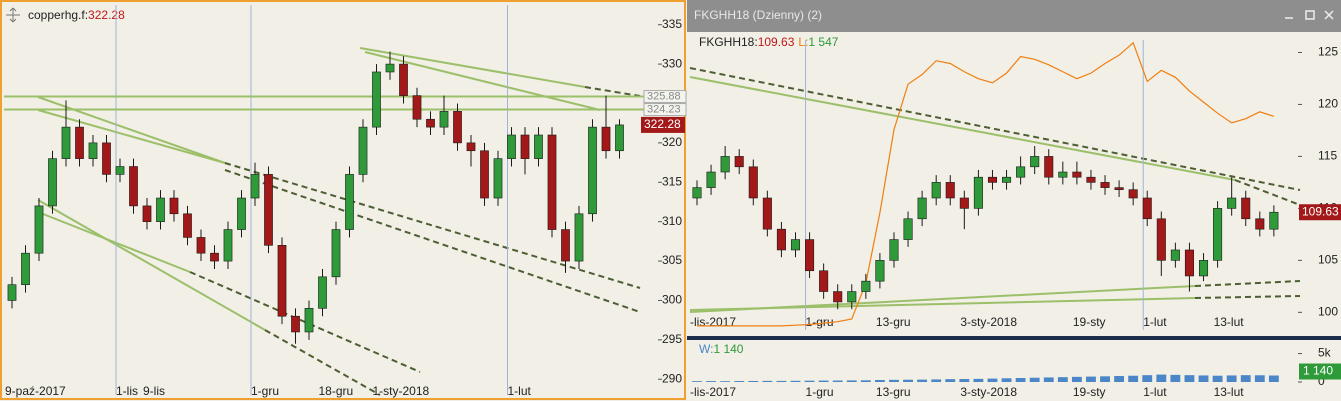 The height and width of the screenshot is (401, 1341). What do you see at coordinates (106, 15) in the screenshot?
I see `last-value: 322.28` at bounding box center [106, 15].